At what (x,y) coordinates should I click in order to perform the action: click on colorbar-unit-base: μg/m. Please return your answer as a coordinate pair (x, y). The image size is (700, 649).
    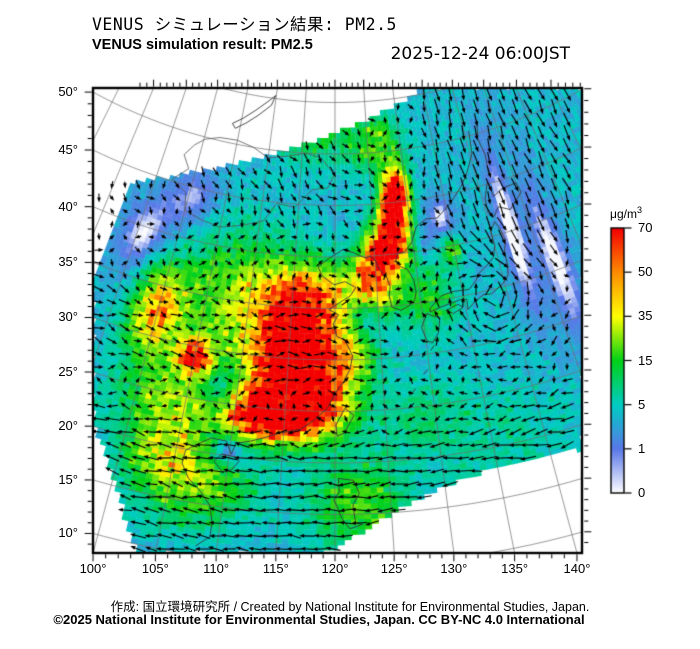
    Looking at the image, I should click on (623, 214).